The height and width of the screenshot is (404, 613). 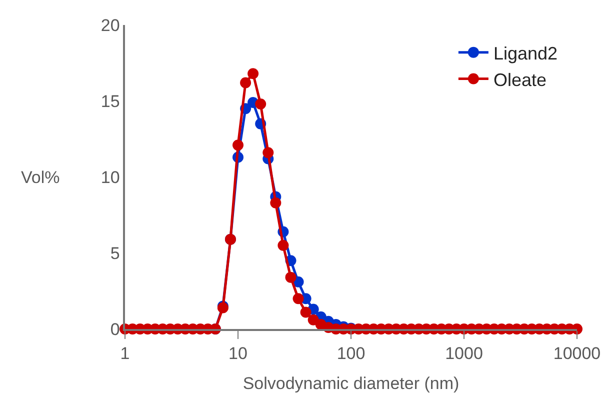 What do you see at coordinates (519, 80) in the screenshot?
I see `legend-label: Oleate` at bounding box center [519, 80].